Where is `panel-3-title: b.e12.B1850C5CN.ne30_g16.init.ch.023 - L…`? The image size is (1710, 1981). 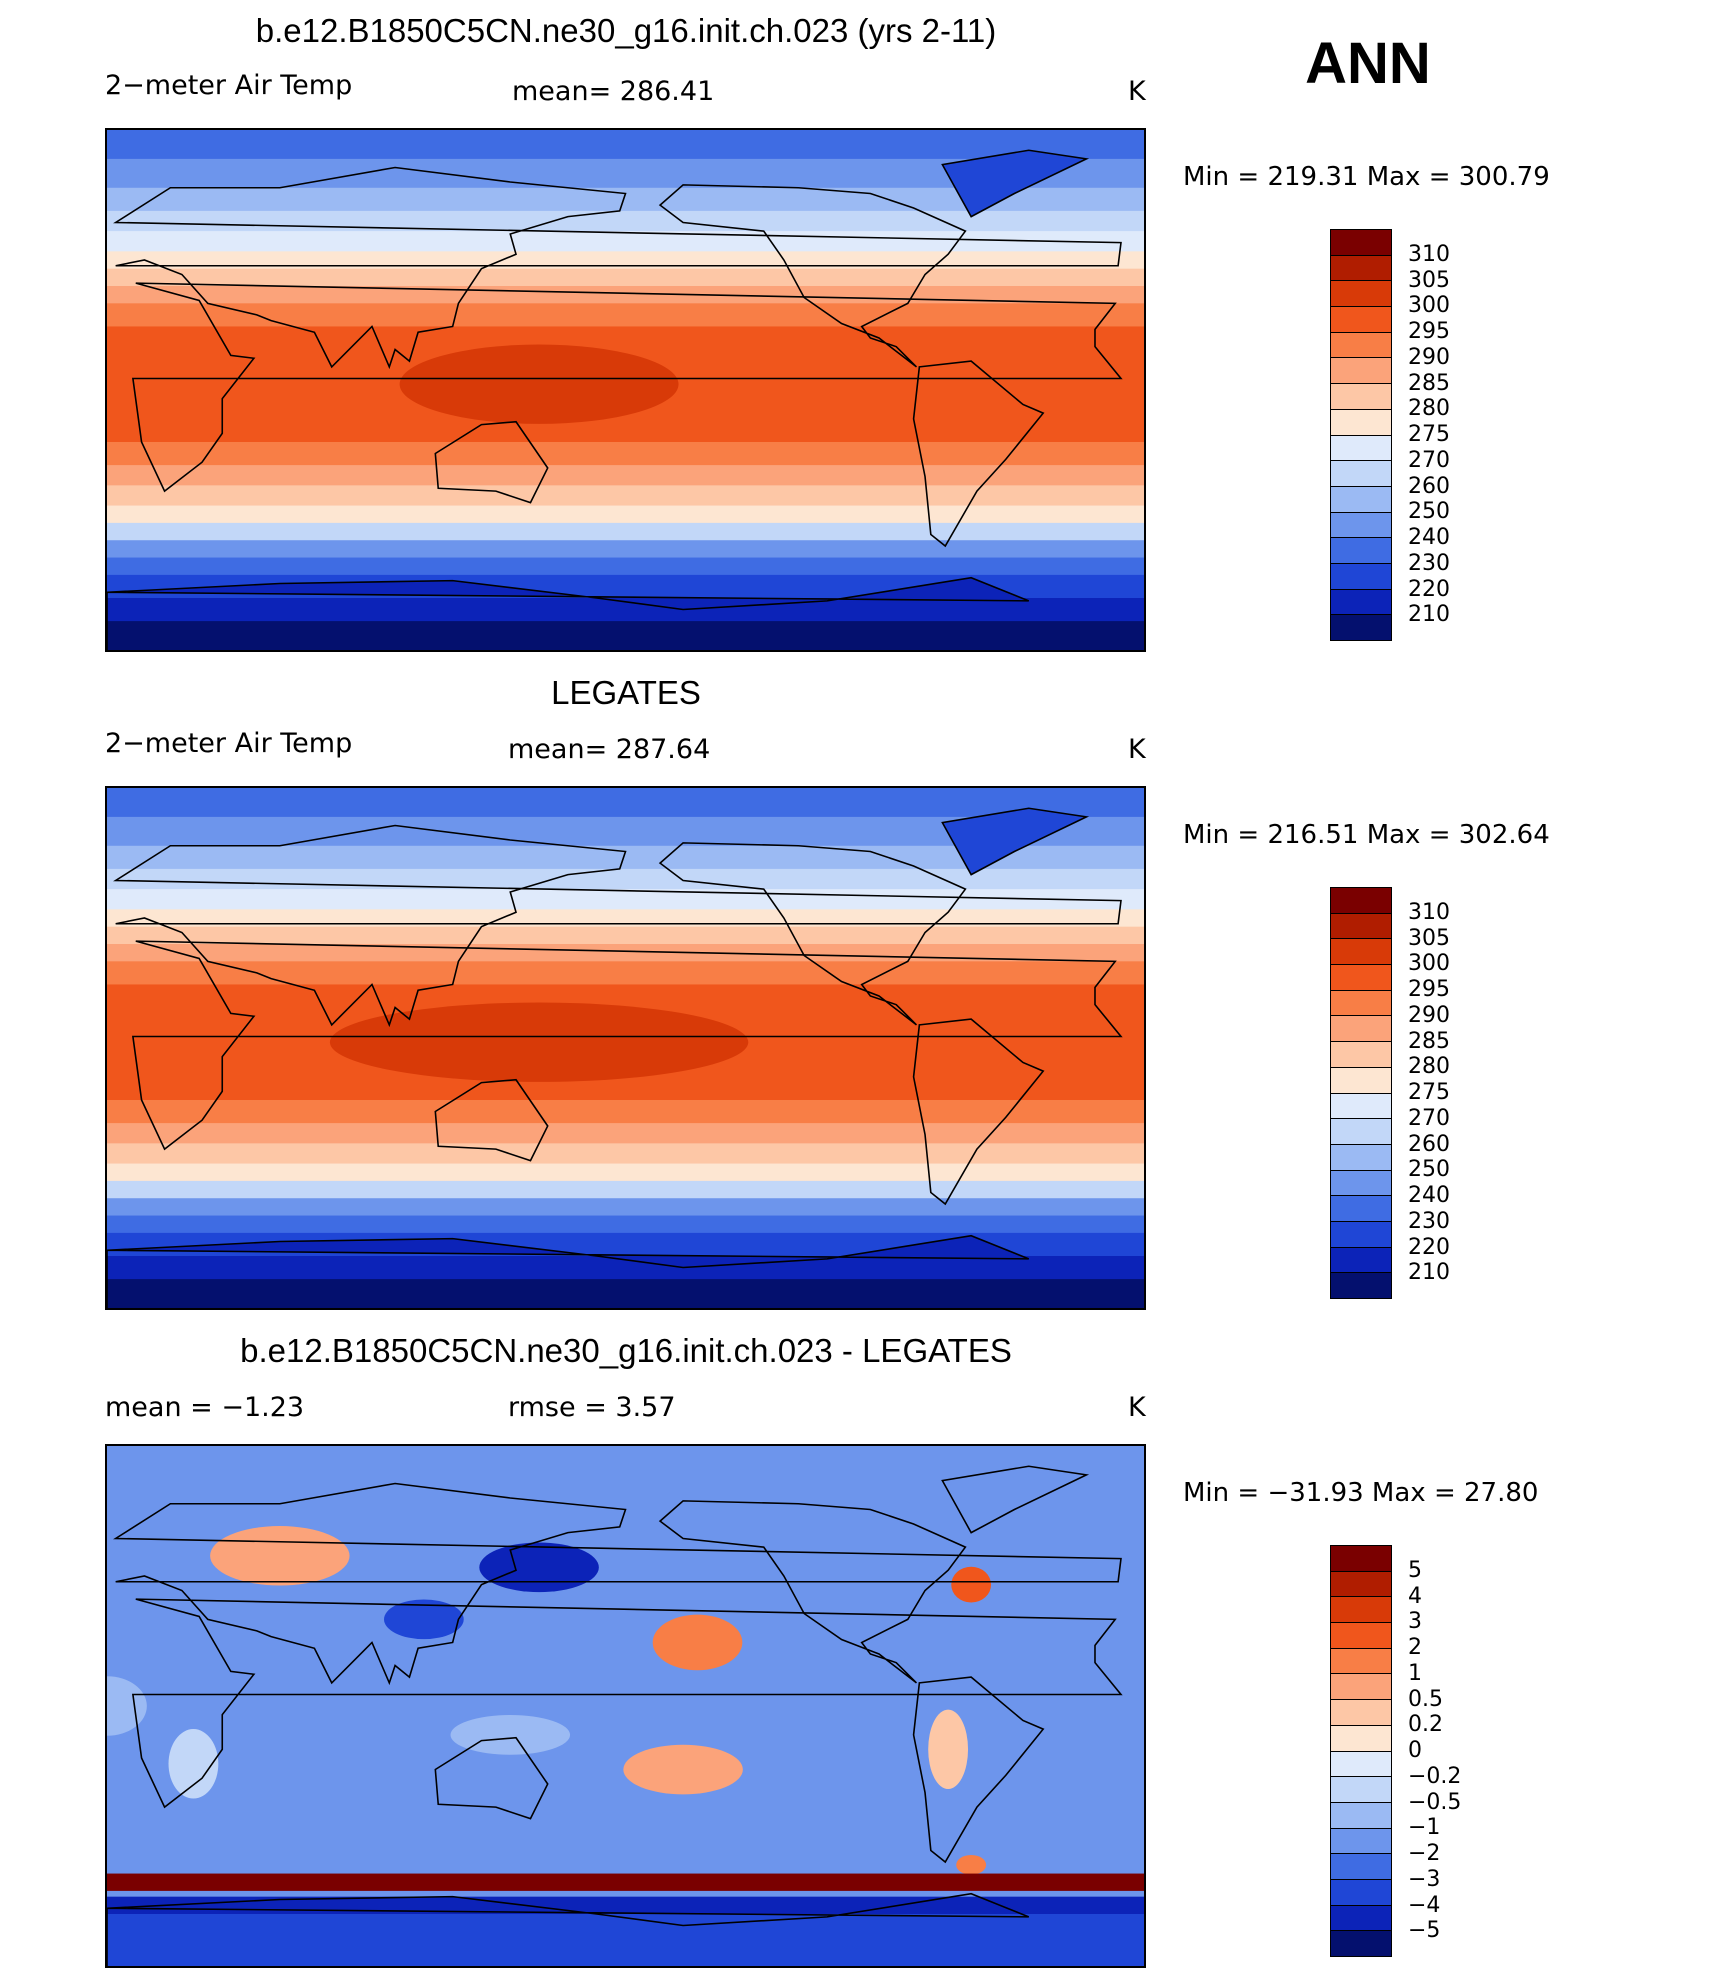
panel-3-title: b.e12.B1850C5CN.ne30_g16.init.ch.023 - L… is located at coordinates (626, 1350).